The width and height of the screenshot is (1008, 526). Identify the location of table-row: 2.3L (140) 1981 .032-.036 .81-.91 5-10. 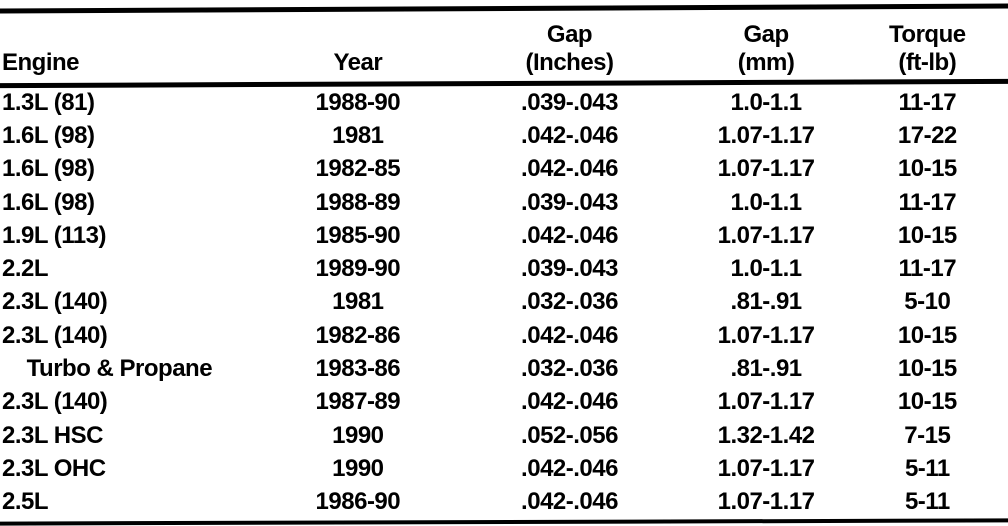
(504, 302).